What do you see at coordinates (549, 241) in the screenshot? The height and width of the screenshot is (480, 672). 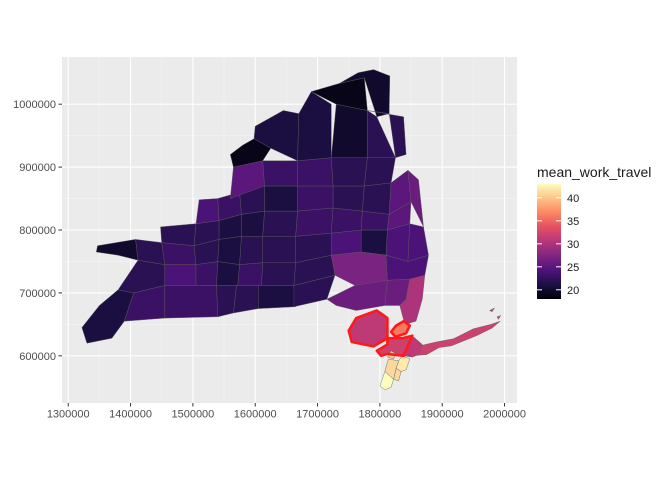 I see `legend-colorbar` at bounding box center [549, 241].